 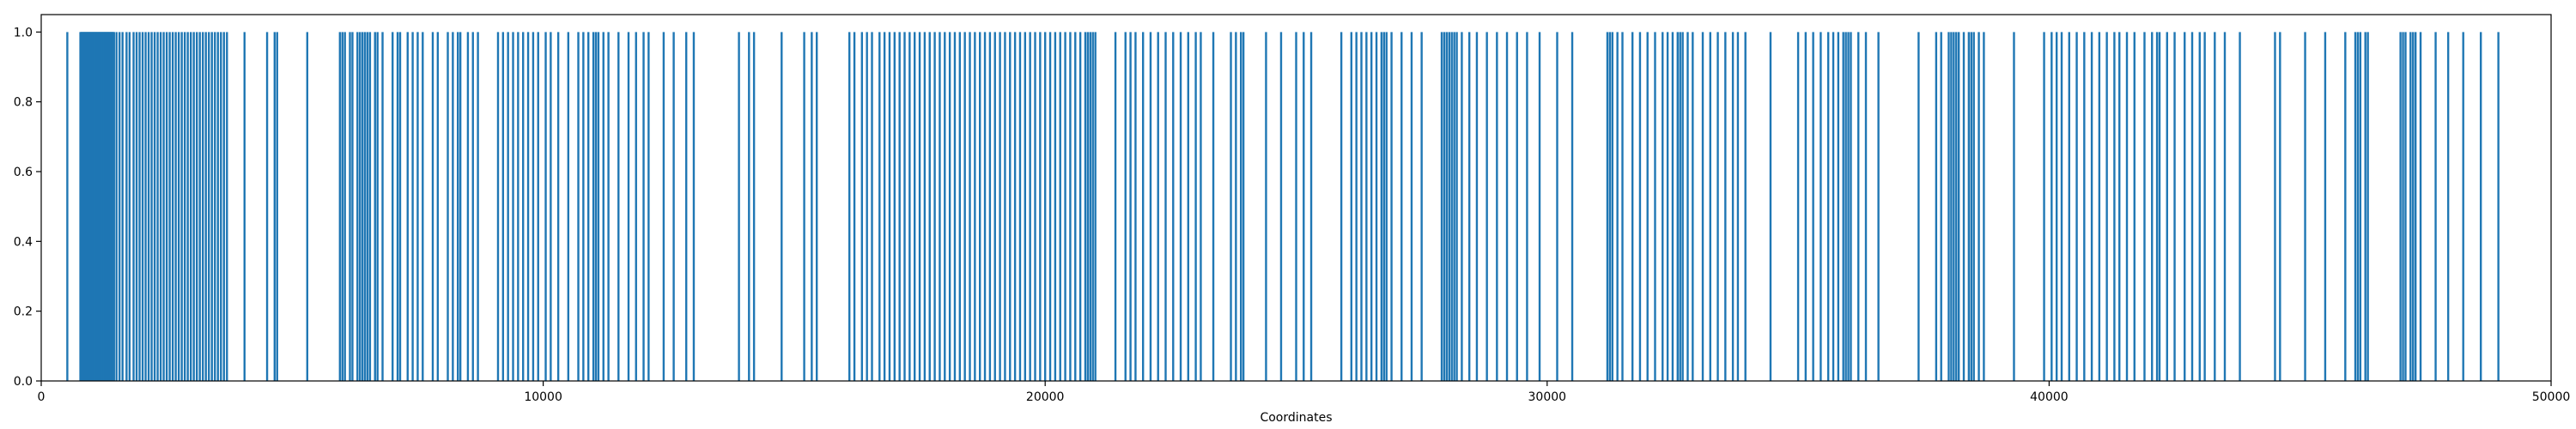 What do you see at coordinates (1296, 418) in the screenshot?
I see `x-axis-label: Coordinates` at bounding box center [1296, 418].